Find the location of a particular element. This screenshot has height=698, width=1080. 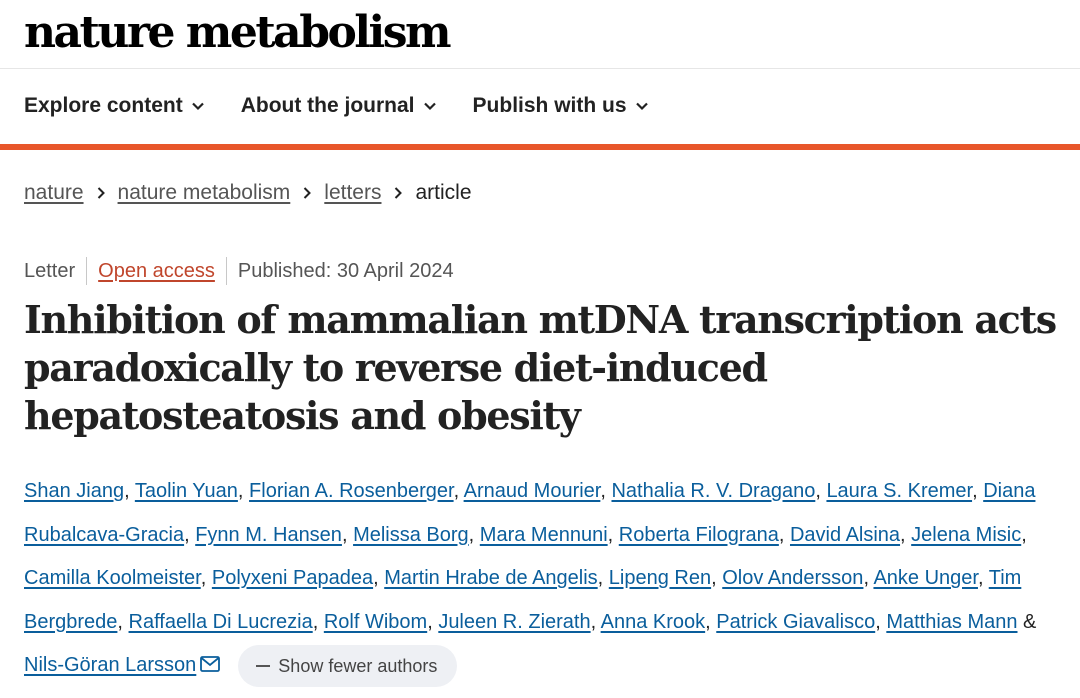

nav-item-label: Publish with us is located at coordinates (549, 105).